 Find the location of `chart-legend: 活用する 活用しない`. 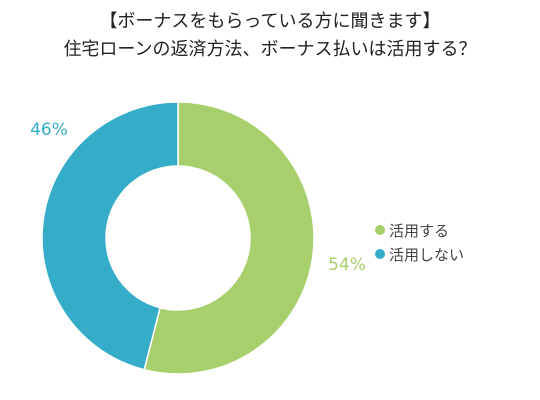

chart-legend: 活用する 活用しない is located at coordinates (419, 242).